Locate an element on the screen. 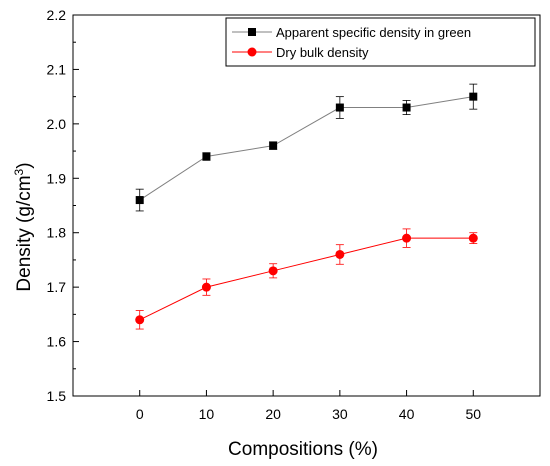  series-line-dry-bulk-density is located at coordinates (306, 279).